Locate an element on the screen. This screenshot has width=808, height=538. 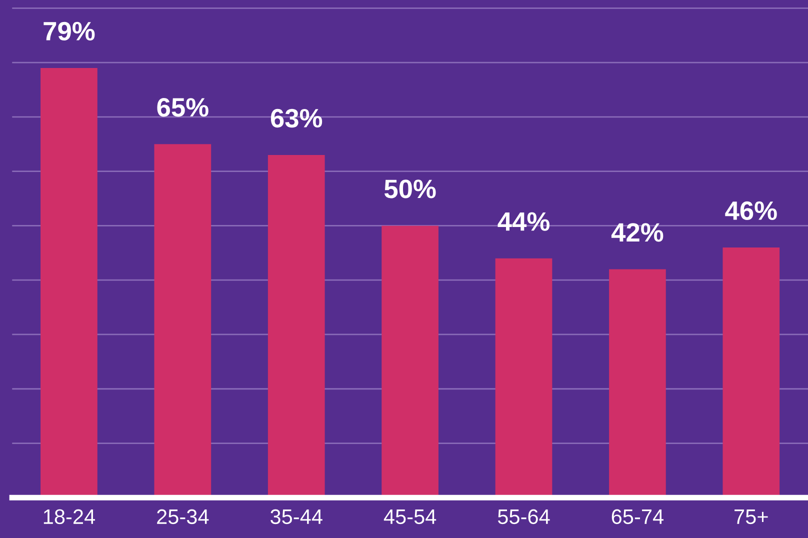
x-tick-label: 18-24 is located at coordinates (70, 516).